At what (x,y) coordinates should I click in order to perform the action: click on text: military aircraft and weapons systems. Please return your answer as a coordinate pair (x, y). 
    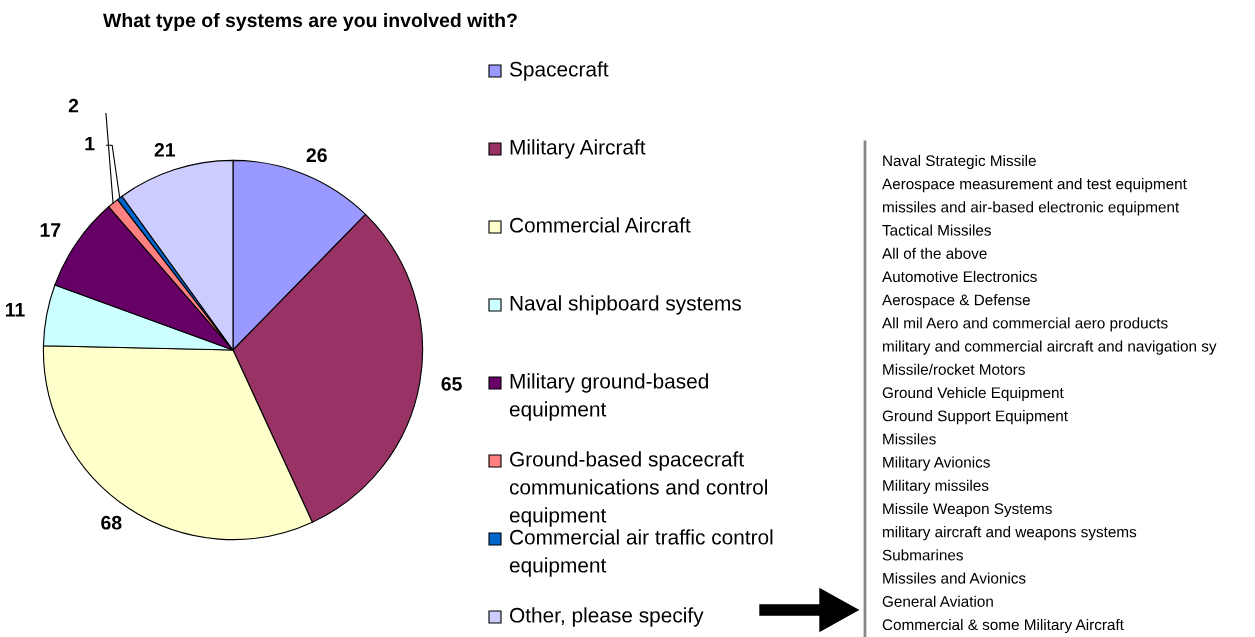
    Looking at the image, I should click on (1010, 533).